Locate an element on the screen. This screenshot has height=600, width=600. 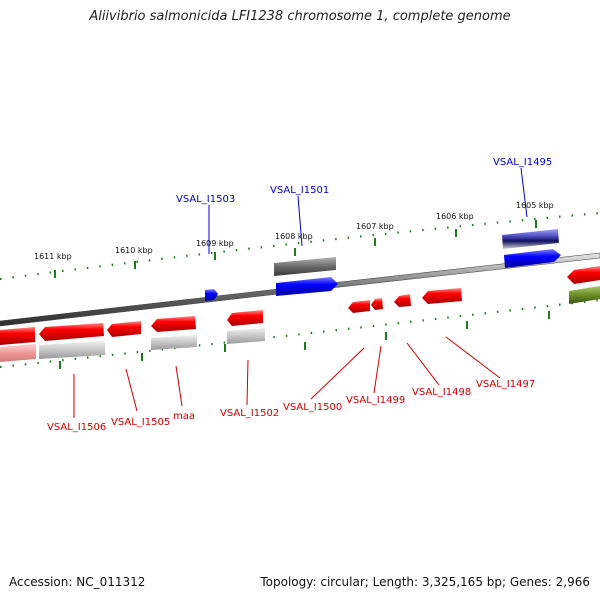
gene-maa-arrow is located at coordinates (173, 324).